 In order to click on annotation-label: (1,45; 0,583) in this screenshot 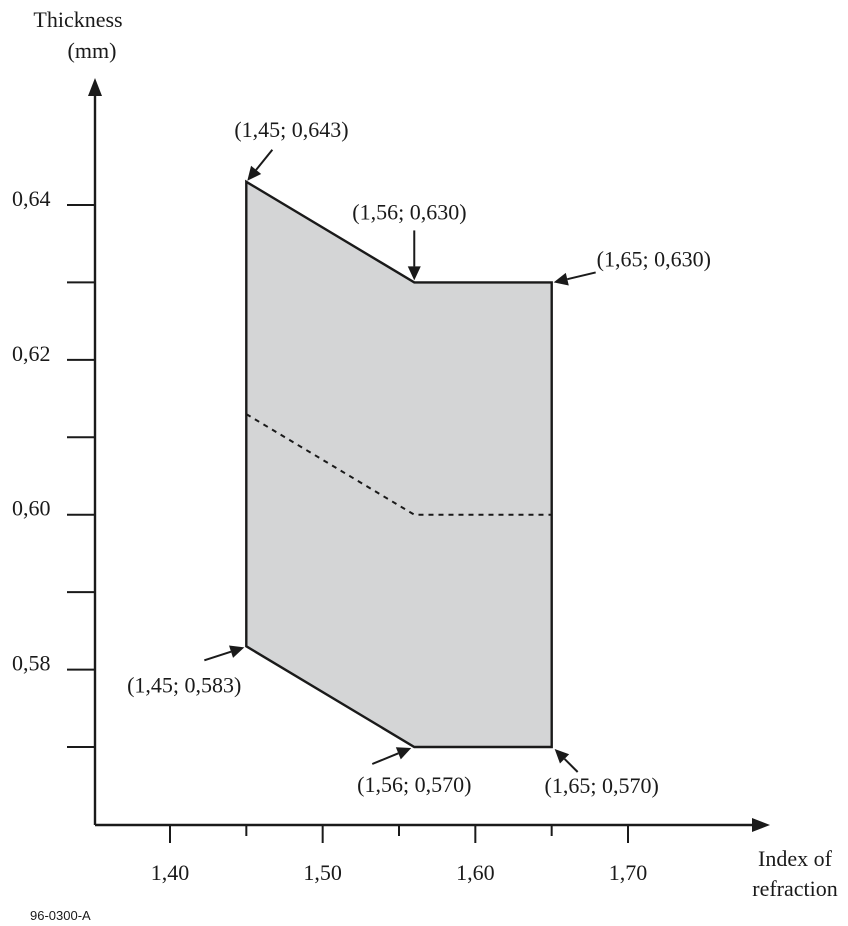, I will do `click(184, 684)`.